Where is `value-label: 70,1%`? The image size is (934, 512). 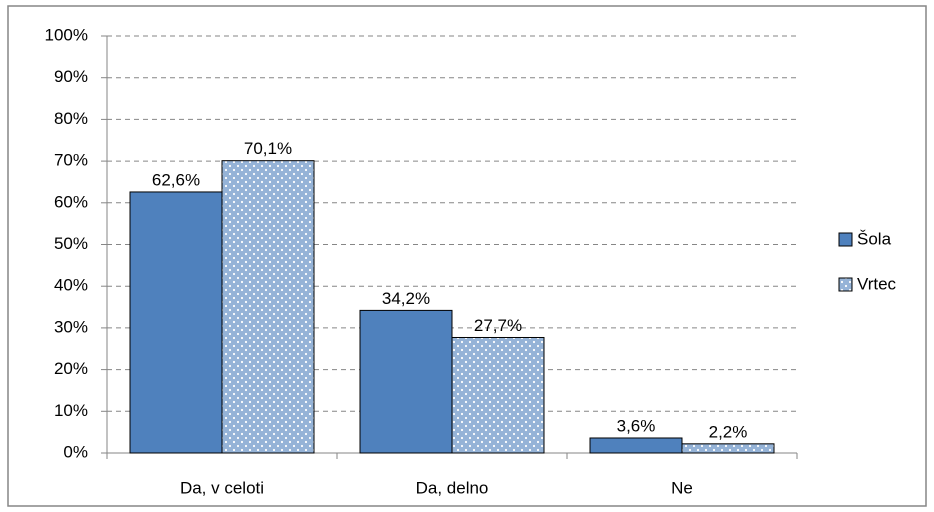
value-label: 70,1% is located at coordinates (268, 148).